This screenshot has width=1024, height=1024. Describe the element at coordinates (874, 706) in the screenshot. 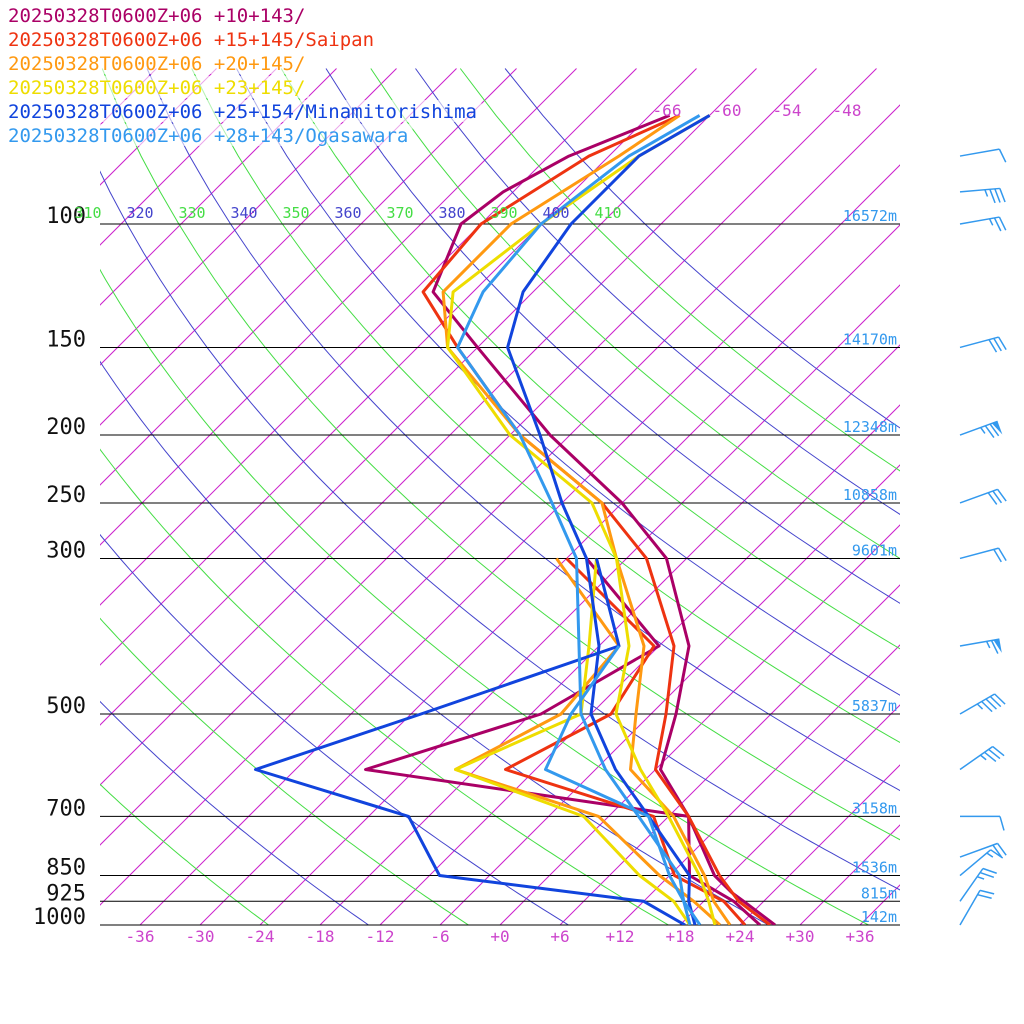

I see `height-label: 5837m` at that location.